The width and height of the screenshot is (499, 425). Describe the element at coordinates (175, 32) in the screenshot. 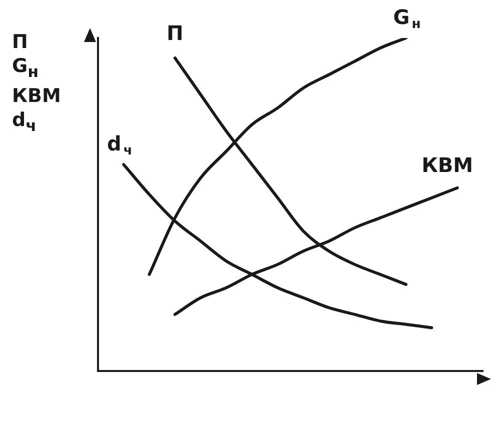

I see `series-label: П` at that location.